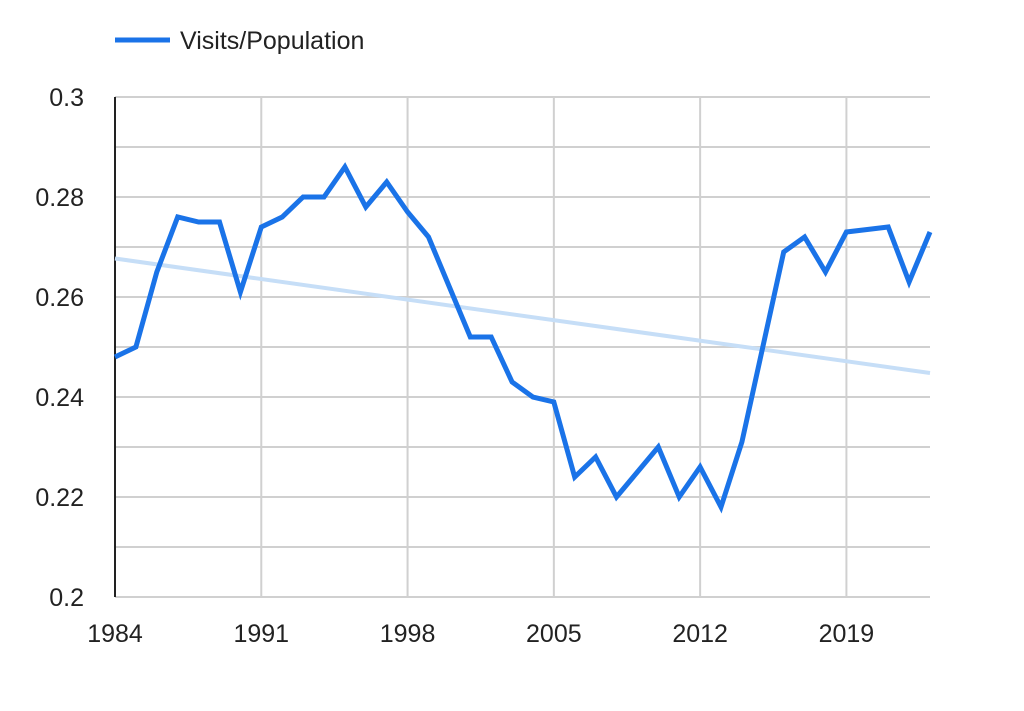 The width and height of the screenshot is (1024, 711). I want to click on x-tick-label: 2019, so click(847, 634).